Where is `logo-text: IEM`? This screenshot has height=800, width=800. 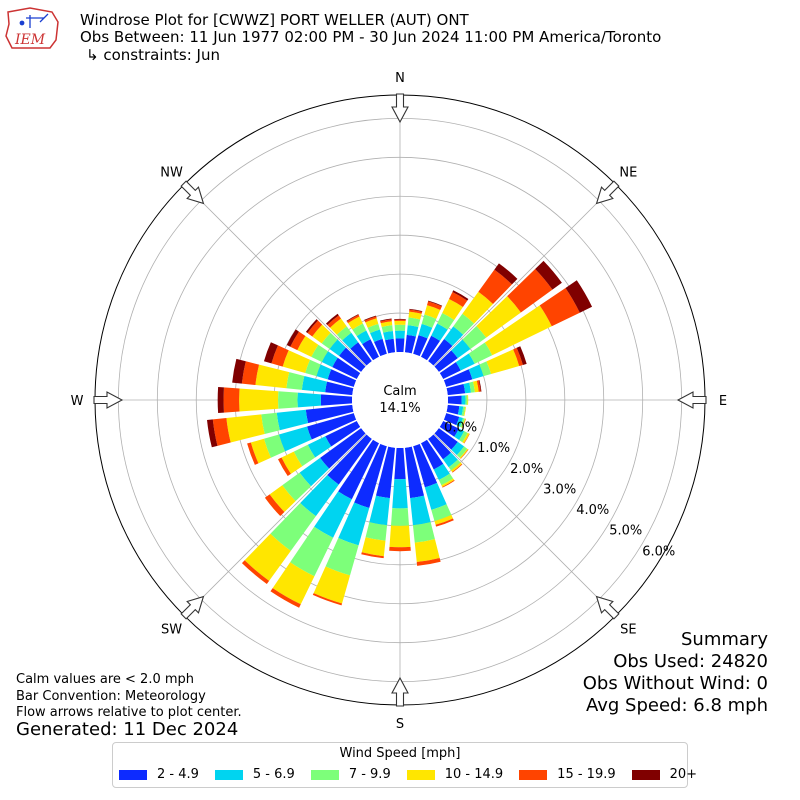 logo-text: IEM is located at coordinates (30, 40).